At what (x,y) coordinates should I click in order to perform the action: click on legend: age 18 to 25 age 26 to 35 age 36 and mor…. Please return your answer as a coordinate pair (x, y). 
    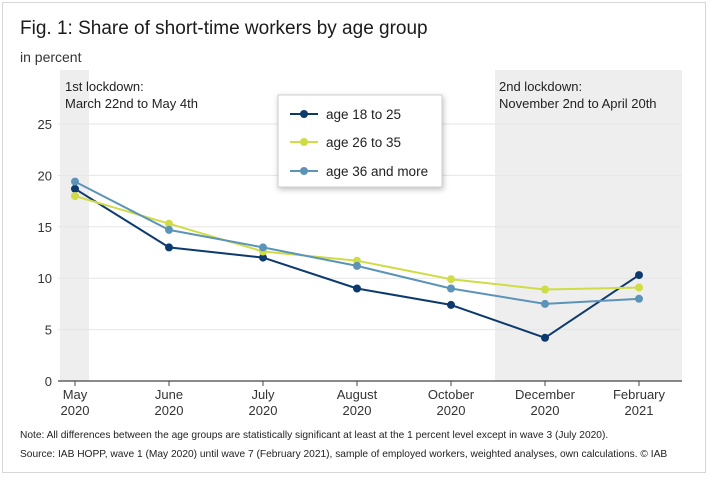
    Looking at the image, I should click on (360, 141).